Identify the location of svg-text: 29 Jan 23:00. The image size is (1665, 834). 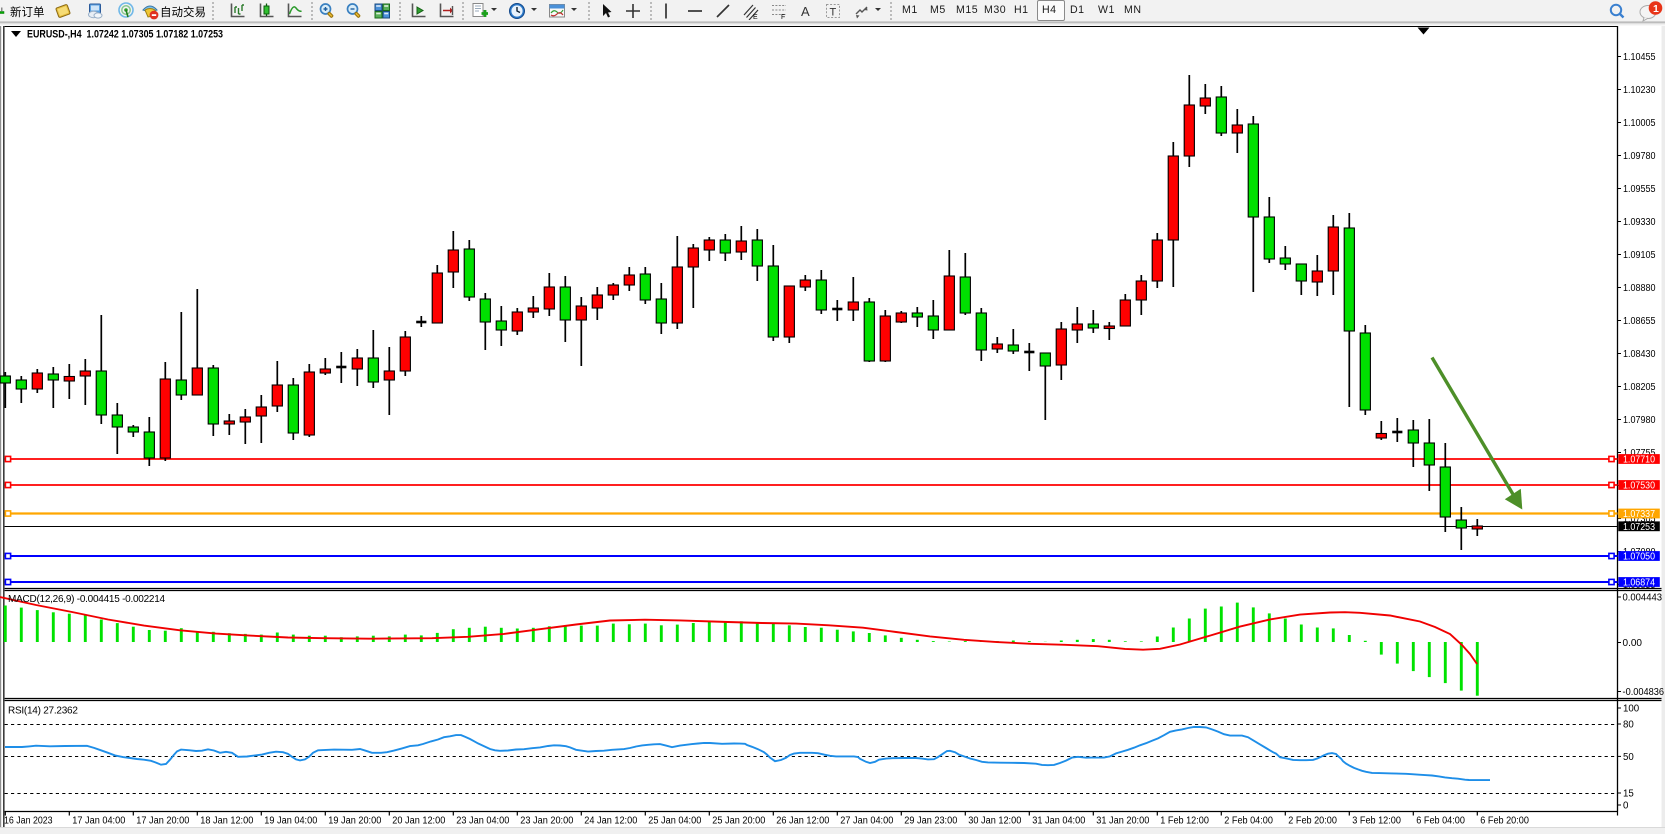
(931, 821).